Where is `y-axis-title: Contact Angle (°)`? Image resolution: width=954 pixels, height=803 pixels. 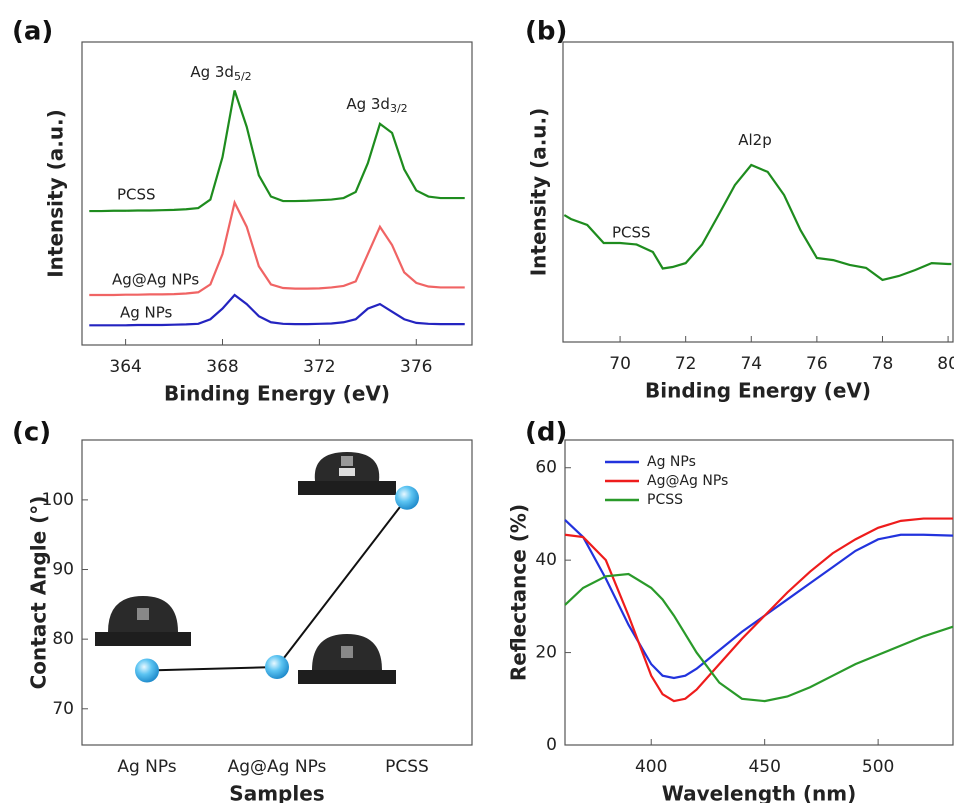 y-axis-title: Contact Angle (°) is located at coordinates (39, 593).